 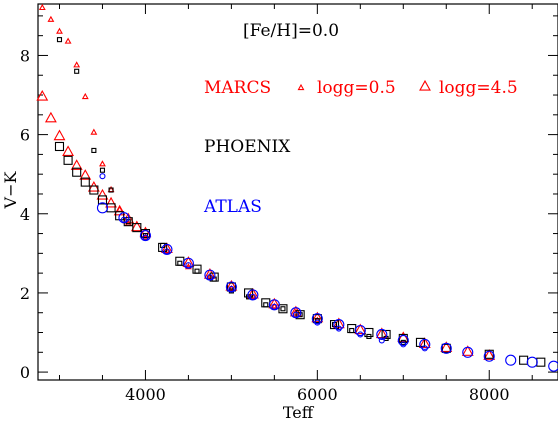 I want to click on x-tick-label: 6000, so click(x=317, y=394).